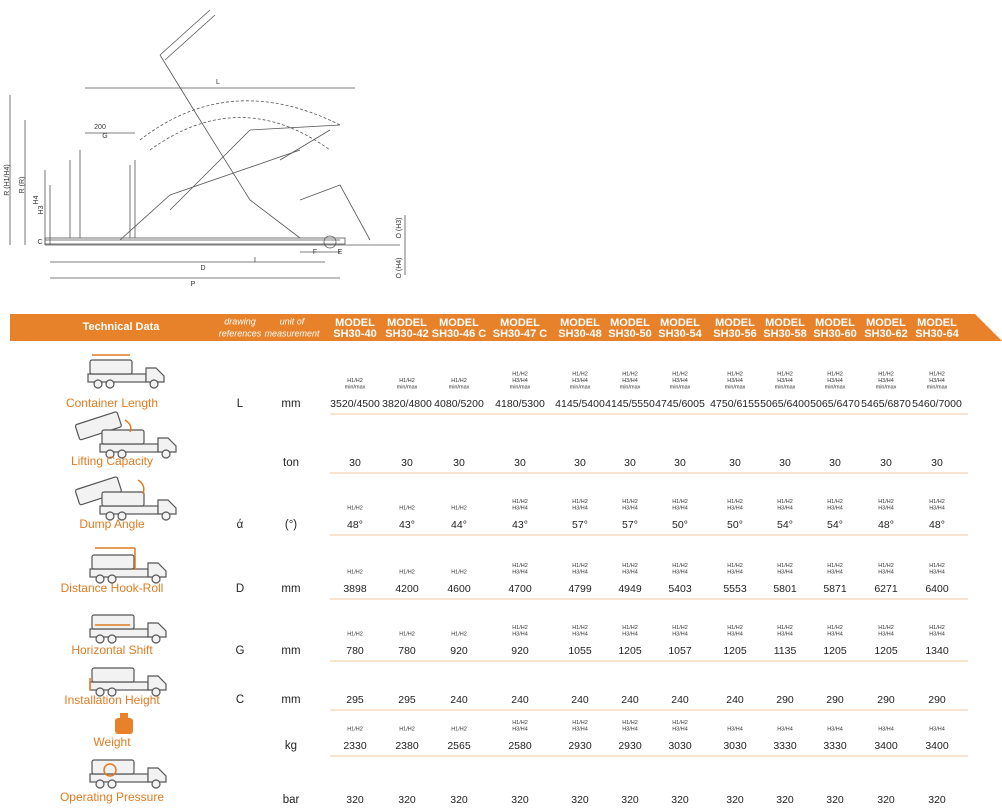 The width and height of the screenshot is (1002, 809). I want to click on model-header: SH30-64, so click(937, 334).